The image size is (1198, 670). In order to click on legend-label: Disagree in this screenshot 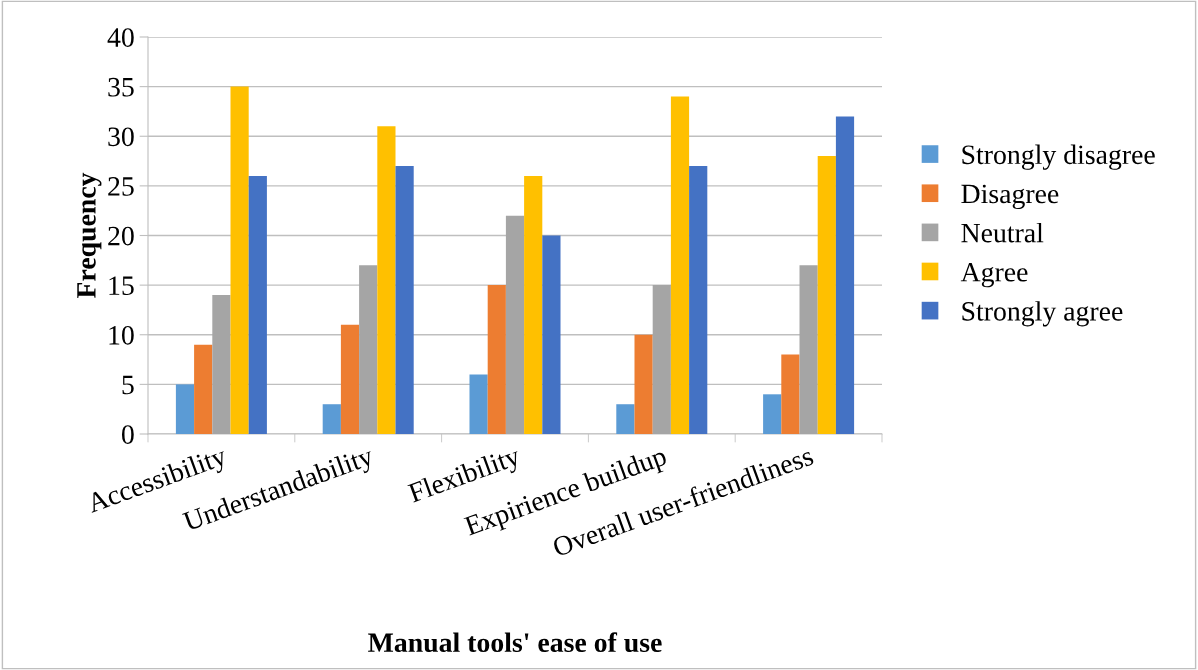, I will do `click(1010, 197)`.